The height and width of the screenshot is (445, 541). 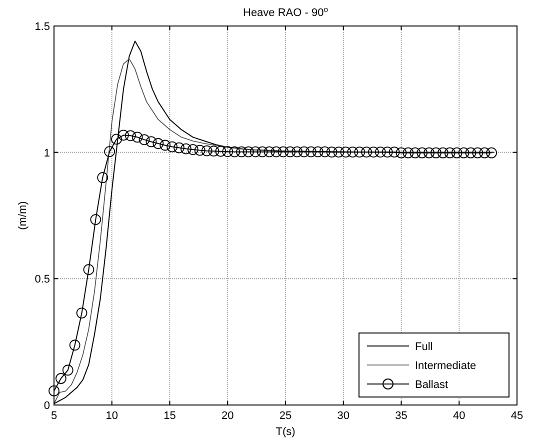 I want to click on legend-label: Intermediate, so click(x=445, y=366).